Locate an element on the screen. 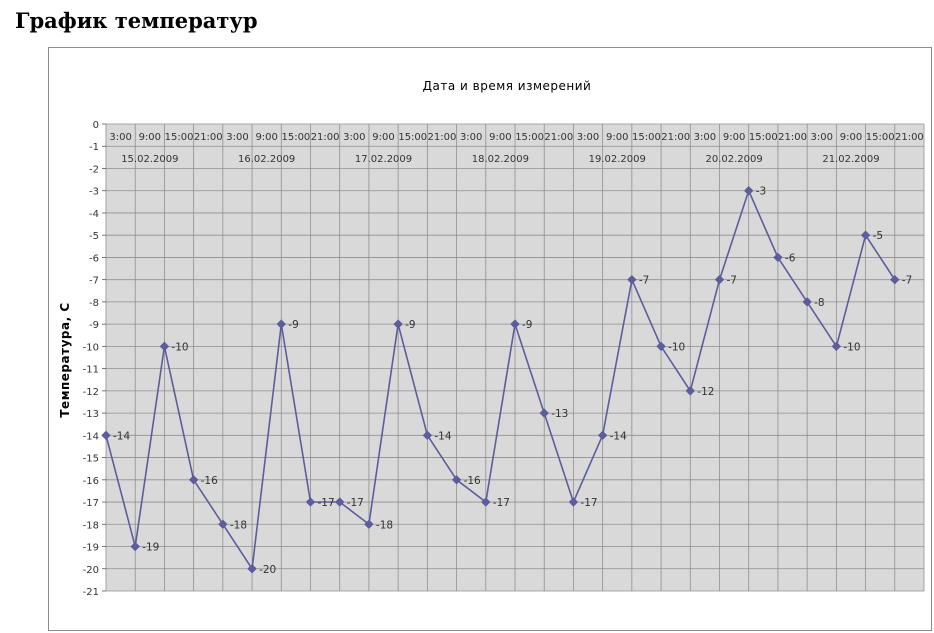 The image size is (934, 633). y-tick-label: -19 is located at coordinates (91, 548).